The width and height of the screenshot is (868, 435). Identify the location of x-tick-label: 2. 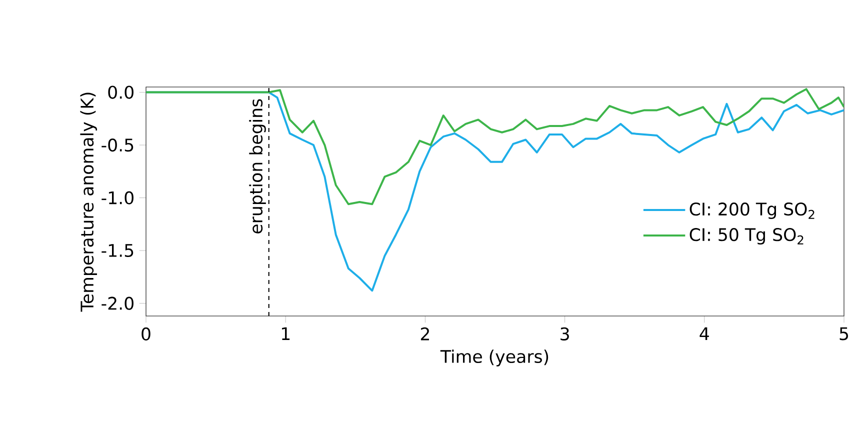
(424, 333).